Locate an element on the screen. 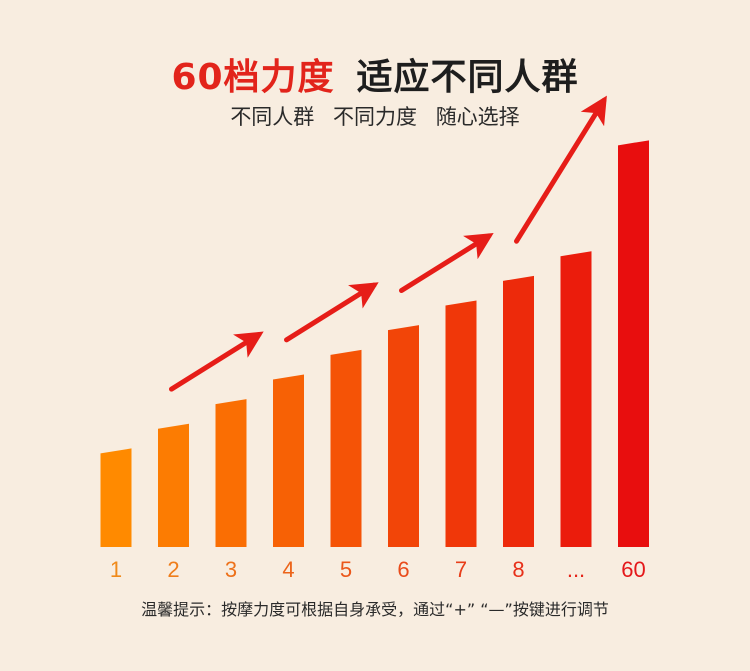 This screenshot has width=750, height=671. footer-note: 温馨提示：按摩力度可根据自身承受，通过“+” “—”按键进行调节 is located at coordinates (375, 609).